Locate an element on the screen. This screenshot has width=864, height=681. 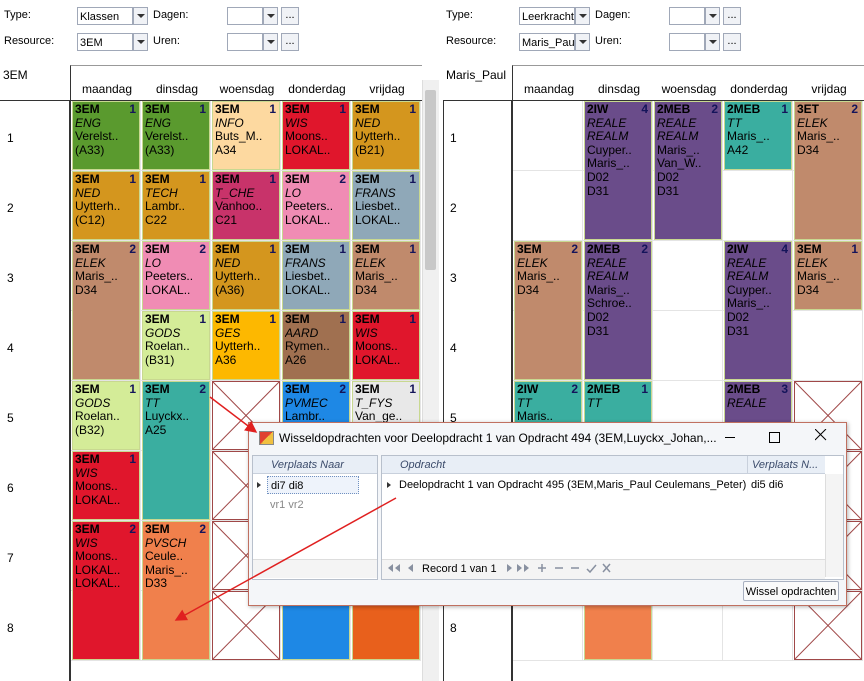
lesson-count: 3 is located at coordinates (784, 389).